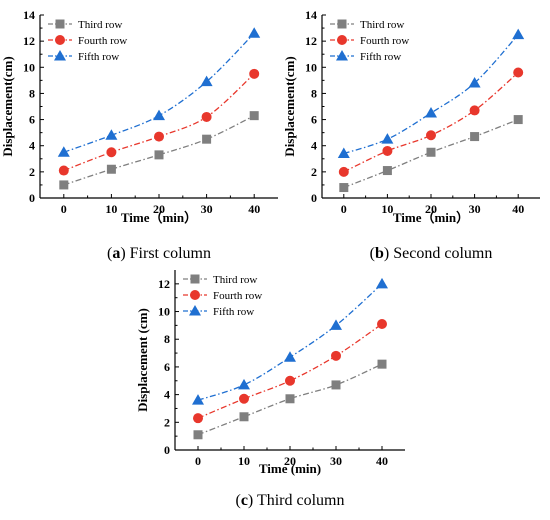  What do you see at coordinates (431, 253) in the screenshot?
I see `panel-caption: (b) Second column` at bounding box center [431, 253].